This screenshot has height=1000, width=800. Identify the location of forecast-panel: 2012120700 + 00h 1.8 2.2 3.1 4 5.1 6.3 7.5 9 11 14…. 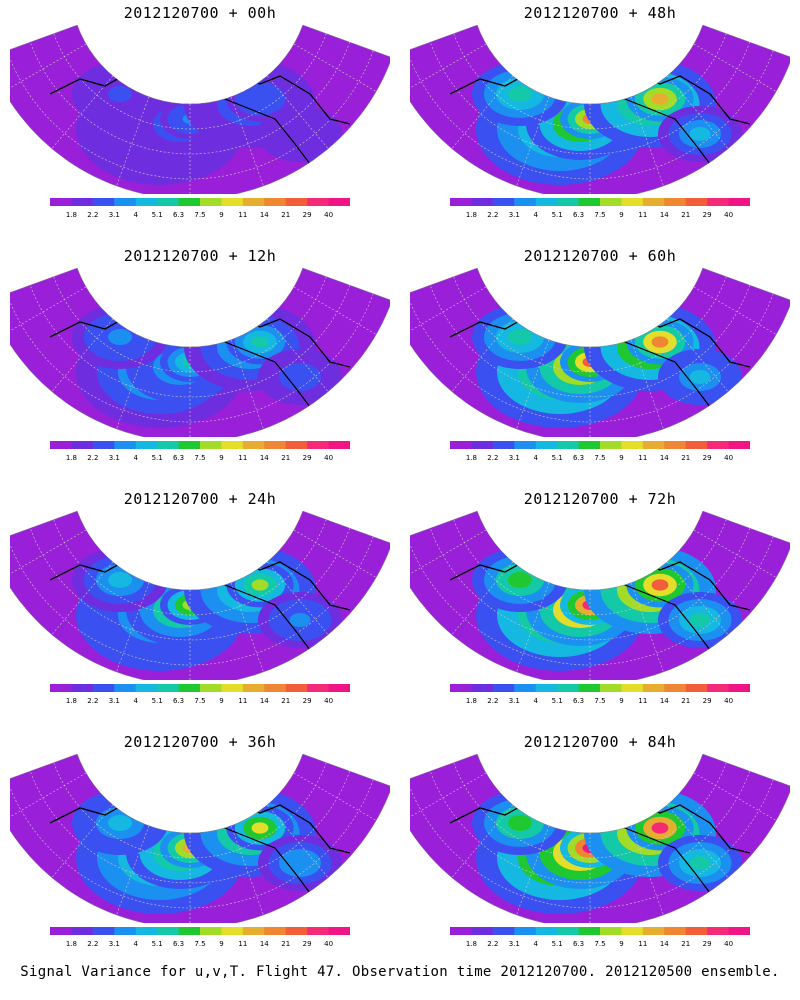
(200, 120).